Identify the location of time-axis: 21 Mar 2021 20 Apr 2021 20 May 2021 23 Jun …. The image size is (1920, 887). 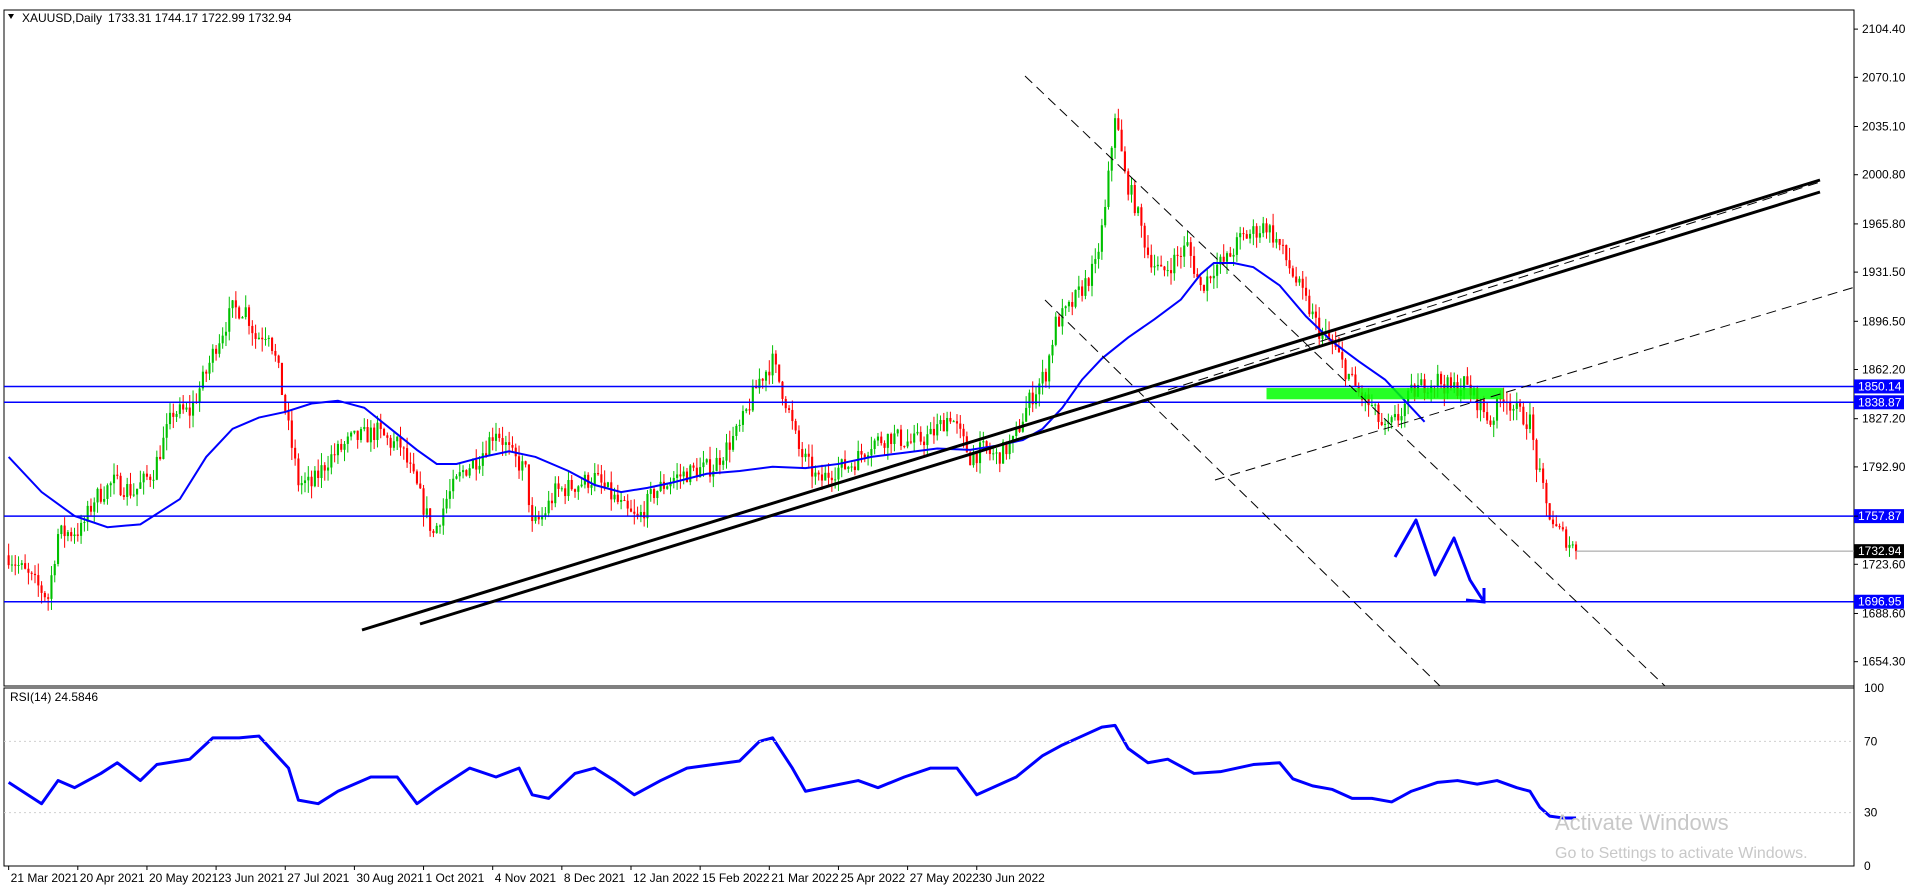
(526, 875).